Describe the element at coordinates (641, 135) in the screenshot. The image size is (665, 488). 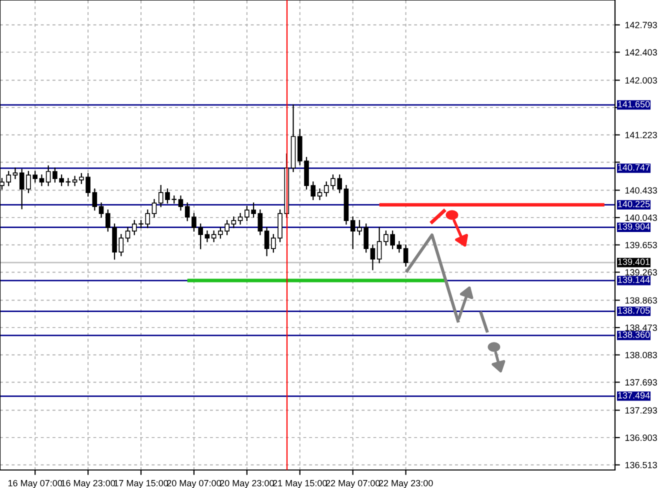
I see `y-tick-label: 141.223` at that location.